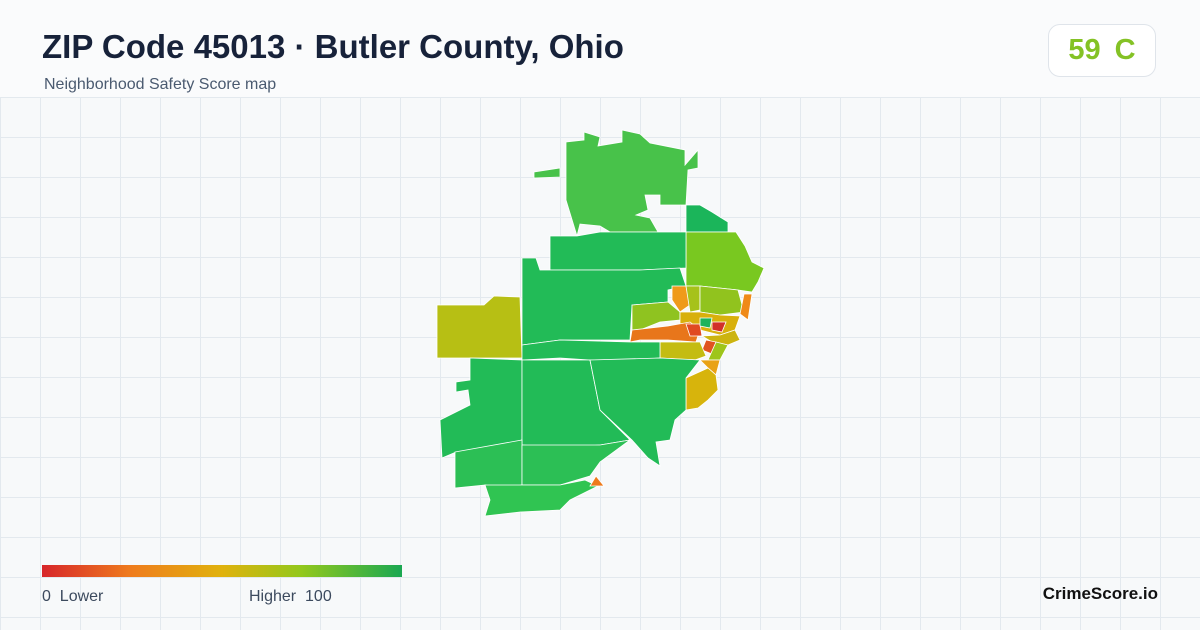 Image resolution: width=1200 pixels, height=630 pixels. What do you see at coordinates (46, 596) in the screenshot?
I see `legend-min: 0` at bounding box center [46, 596].